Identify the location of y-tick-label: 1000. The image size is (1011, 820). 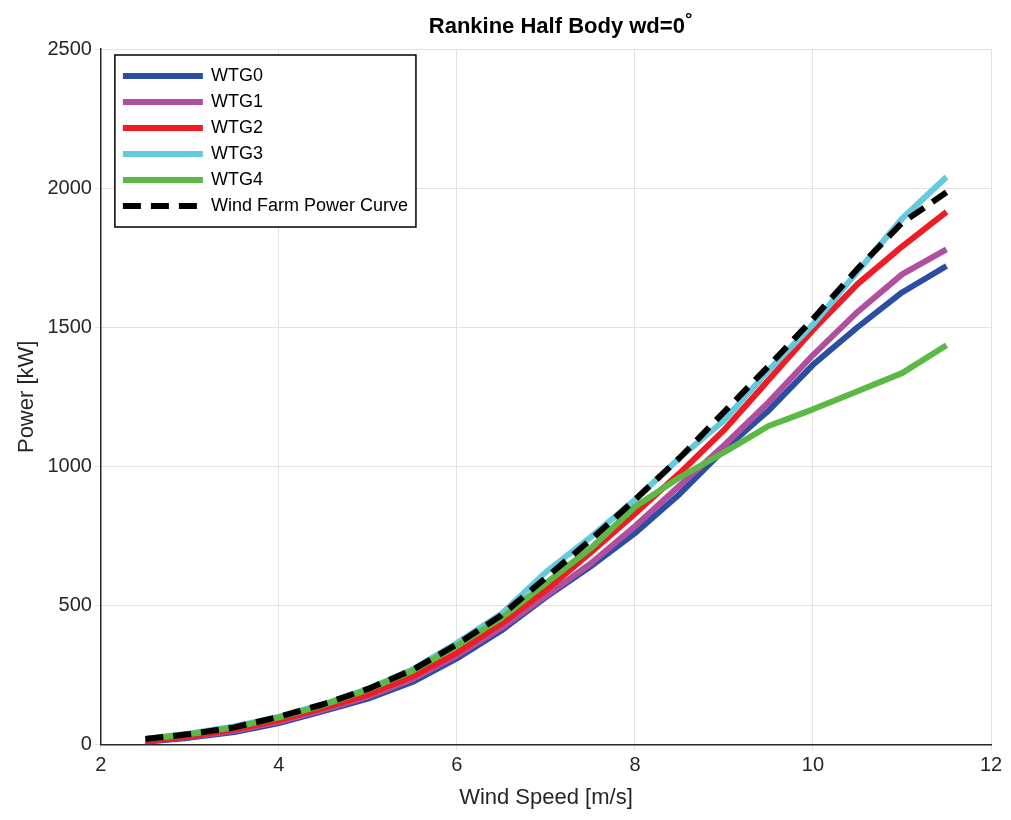
(69, 464).